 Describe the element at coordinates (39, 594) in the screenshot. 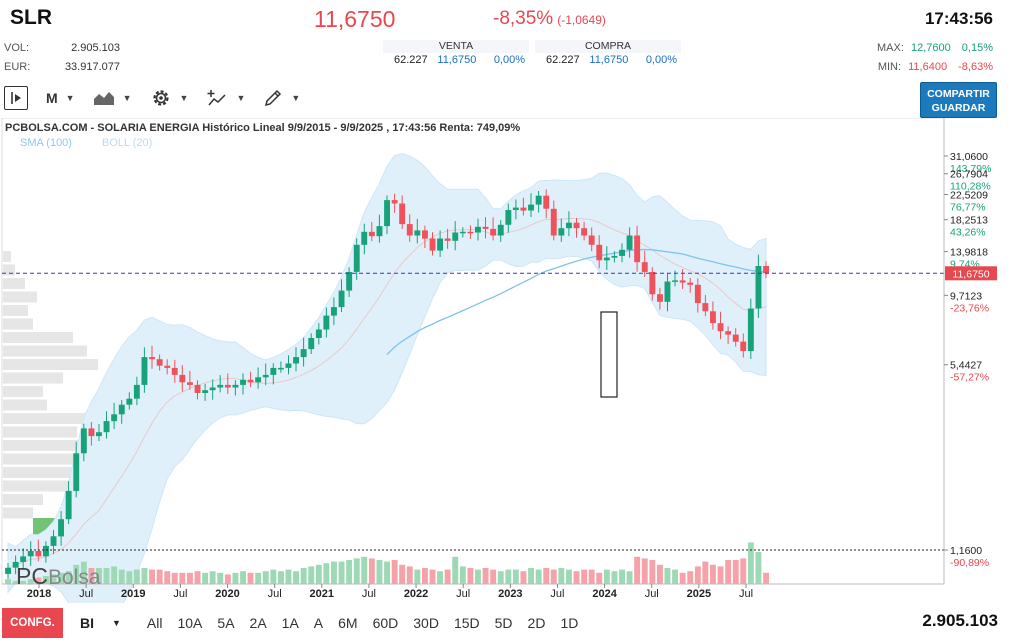

I see `x-tick-label: 2018` at that location.